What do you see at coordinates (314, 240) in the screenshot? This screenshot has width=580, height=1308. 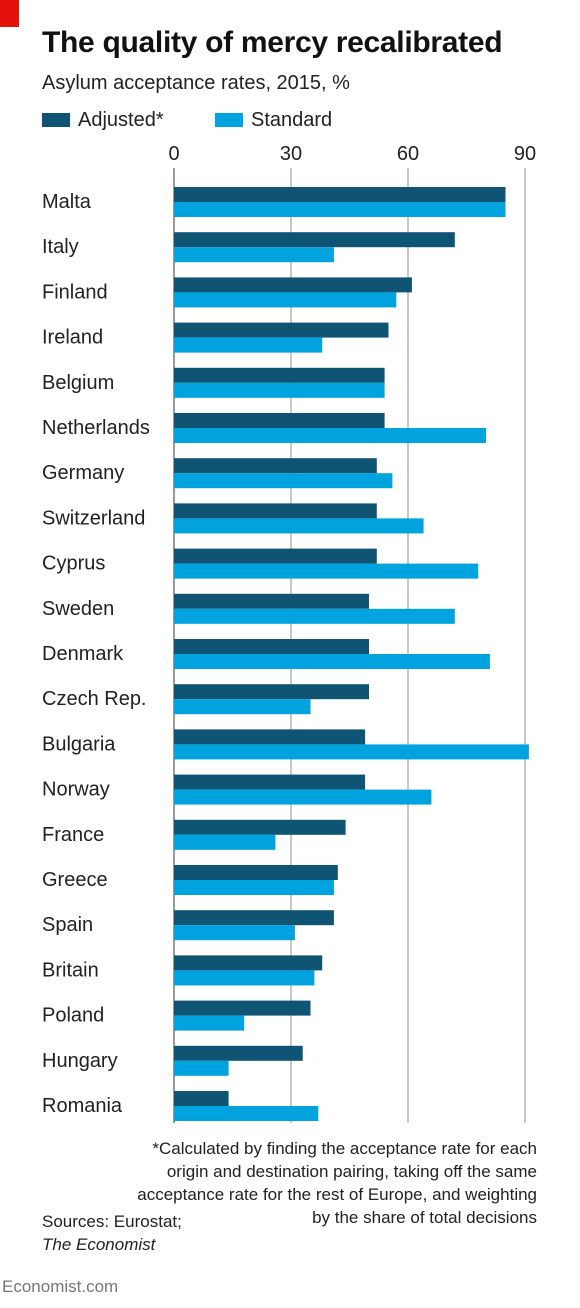 I see `bar-adjusted-italy` at bounding box center [314, 240].